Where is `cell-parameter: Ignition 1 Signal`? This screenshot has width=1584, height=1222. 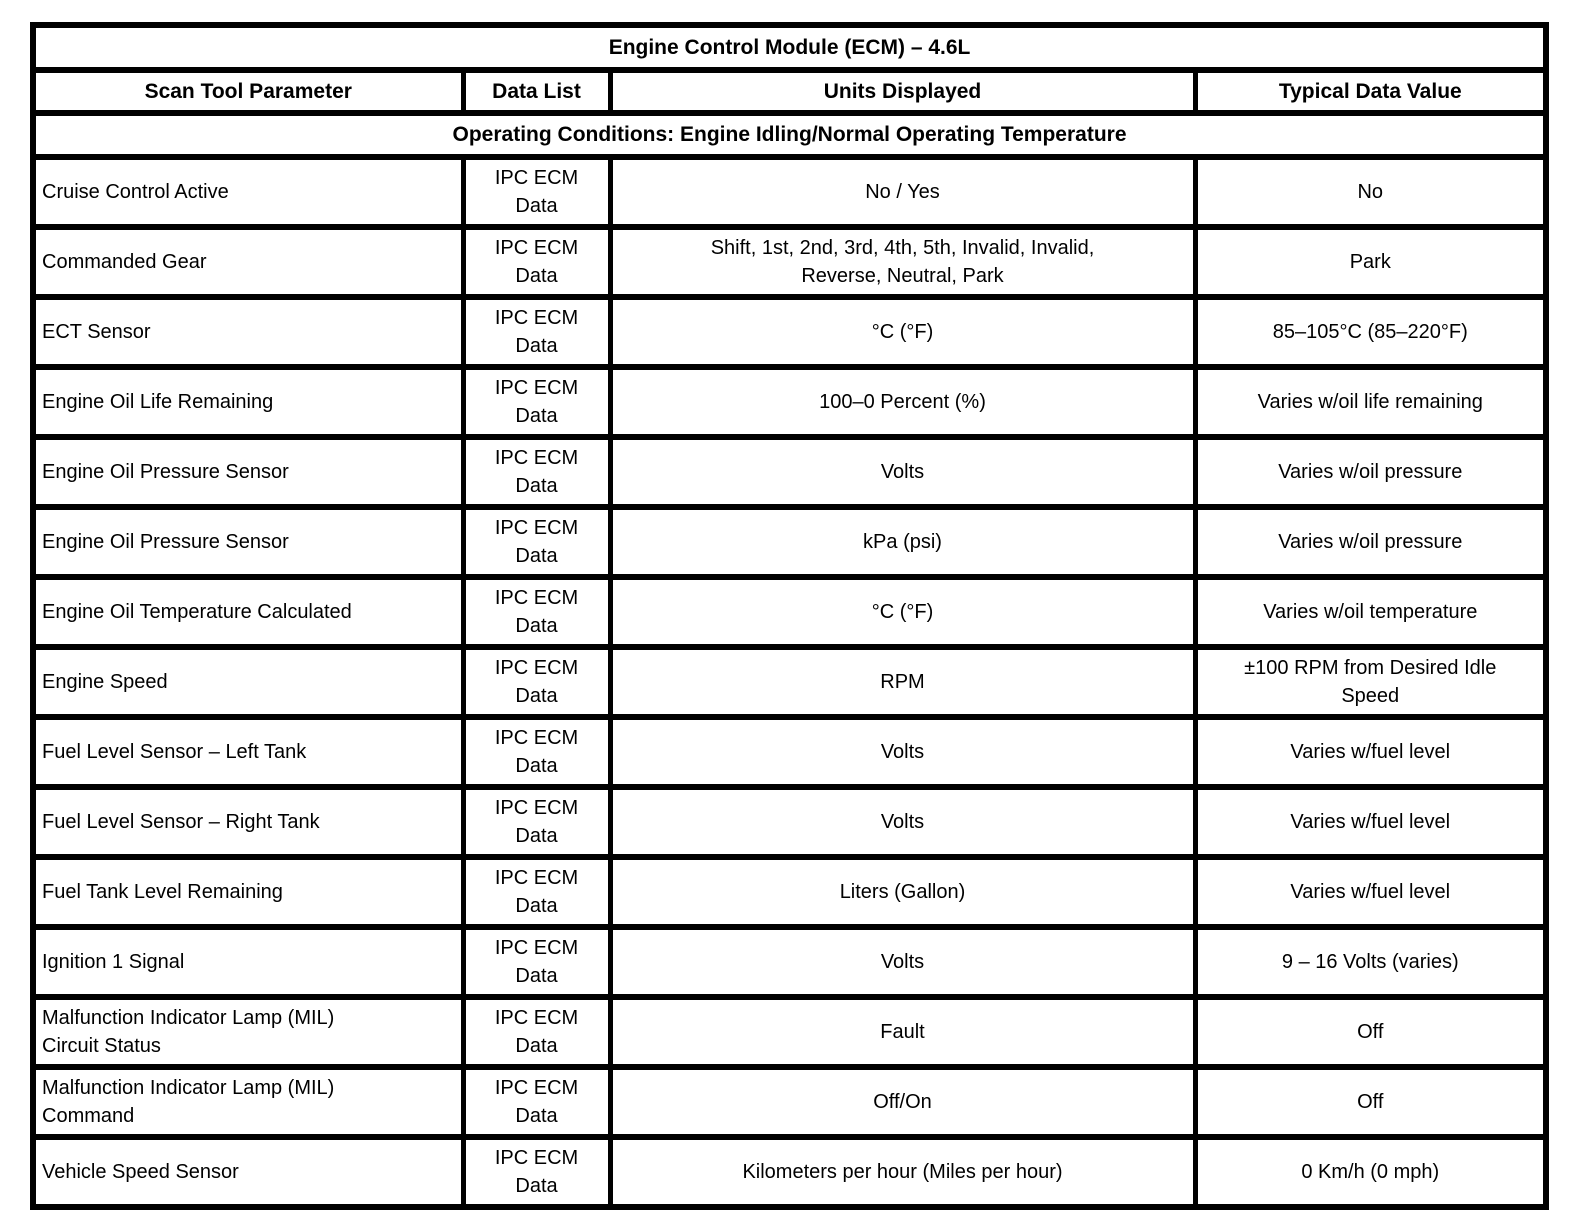
cell-parameter: Ignition 1 Signal is located at coordinates (248, 961).